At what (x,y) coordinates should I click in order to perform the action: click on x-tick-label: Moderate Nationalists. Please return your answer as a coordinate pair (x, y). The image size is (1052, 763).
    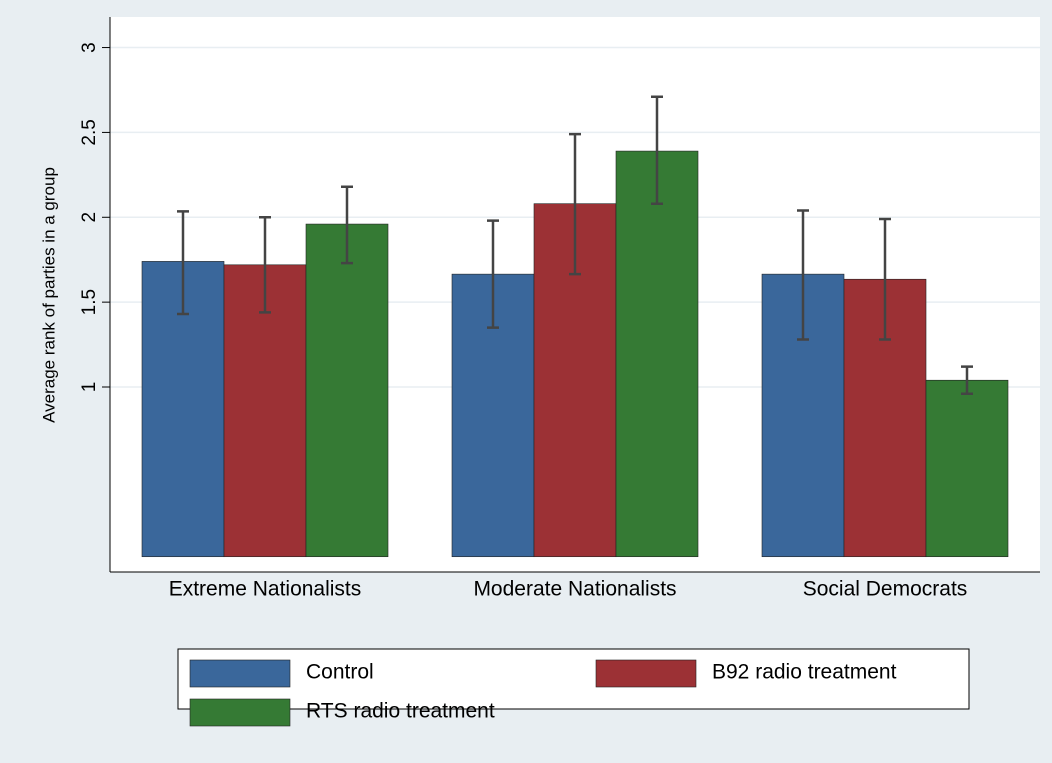
    Looking at the image, I should click on (574, 589).